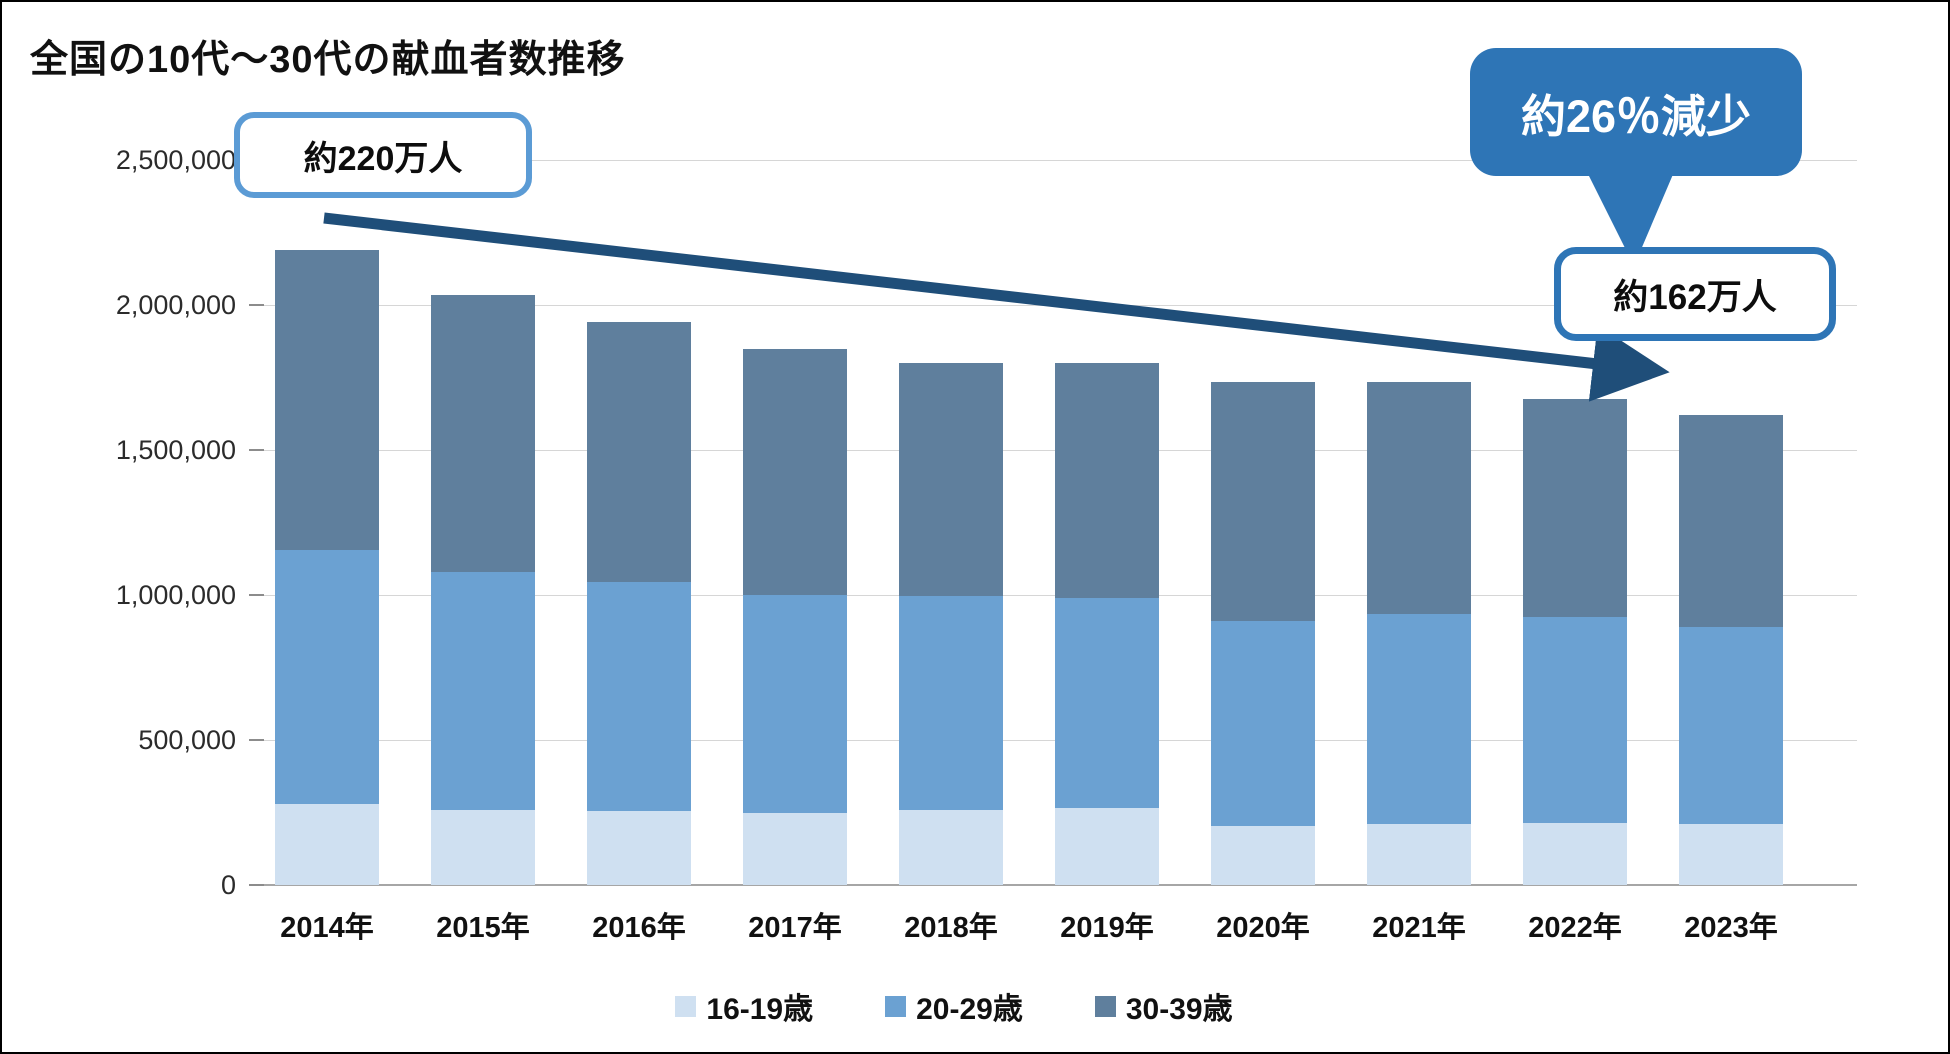  I want to click on legend-item-30-39歳: 30-39歳, so click(1163, 1006).